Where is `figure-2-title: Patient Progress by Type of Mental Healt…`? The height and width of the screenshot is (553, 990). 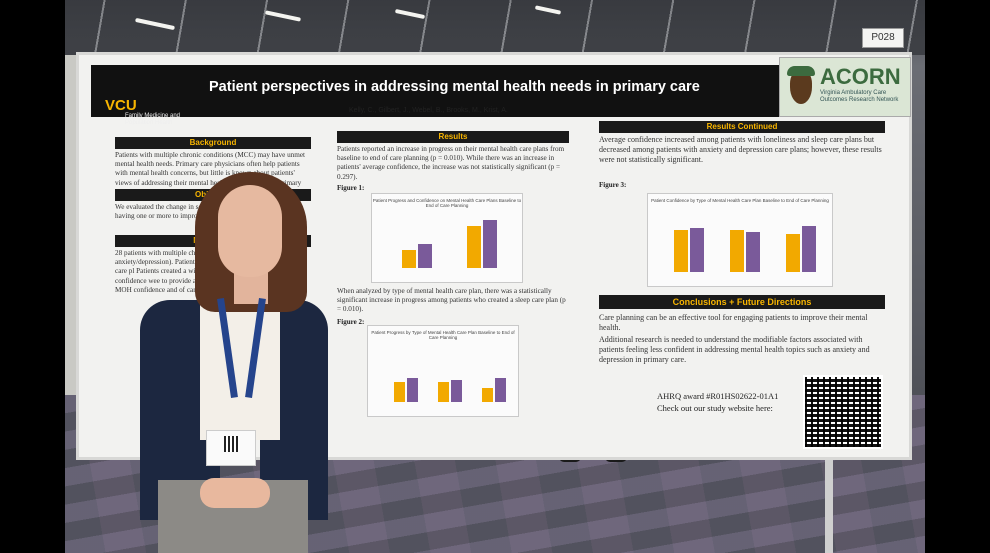 figure-2-title: Patient Progress by Type of Mental Healt… is located at coordinates (443, 335).